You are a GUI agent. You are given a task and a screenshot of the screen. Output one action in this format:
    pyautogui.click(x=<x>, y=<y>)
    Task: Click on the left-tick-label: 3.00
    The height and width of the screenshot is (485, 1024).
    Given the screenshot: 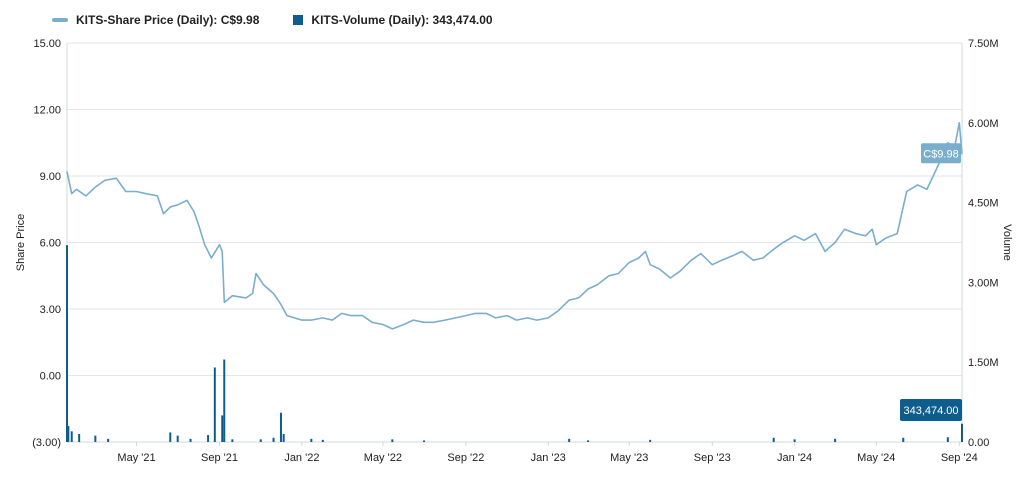 What is the action you would take?
    pyautogui.click(x=50, y=310)
    